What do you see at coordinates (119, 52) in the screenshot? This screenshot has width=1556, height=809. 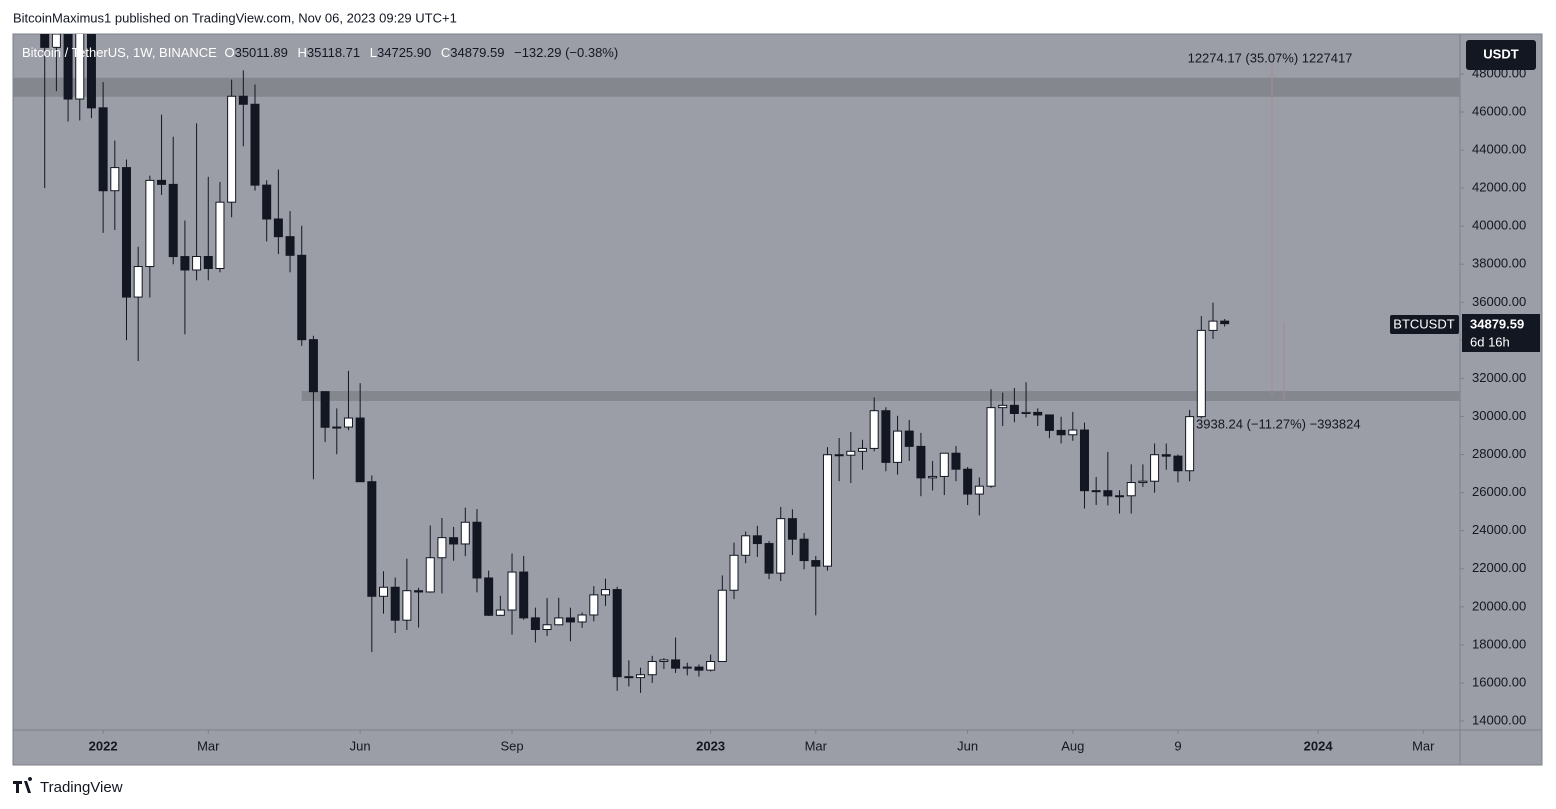 I see `legend-title: Bitcoin / TetherUS, 1W, BINANCE` at bounding box center [119, 52].